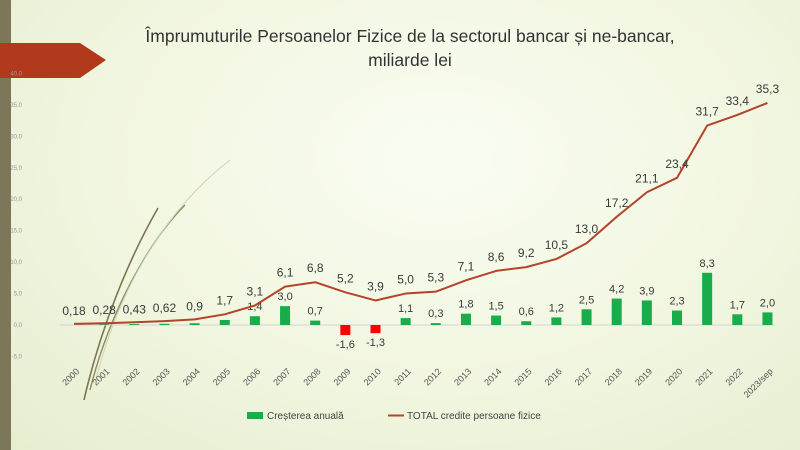  I want to click on line-data-label: 6,8, so click(315, 268).